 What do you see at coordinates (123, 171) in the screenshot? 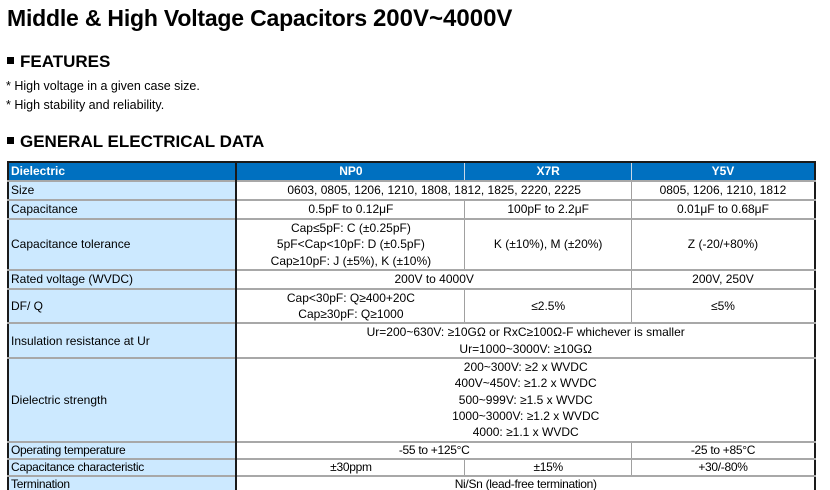
I see `column-header-dielectric: Dielectric` at bounding box center [123, 171].